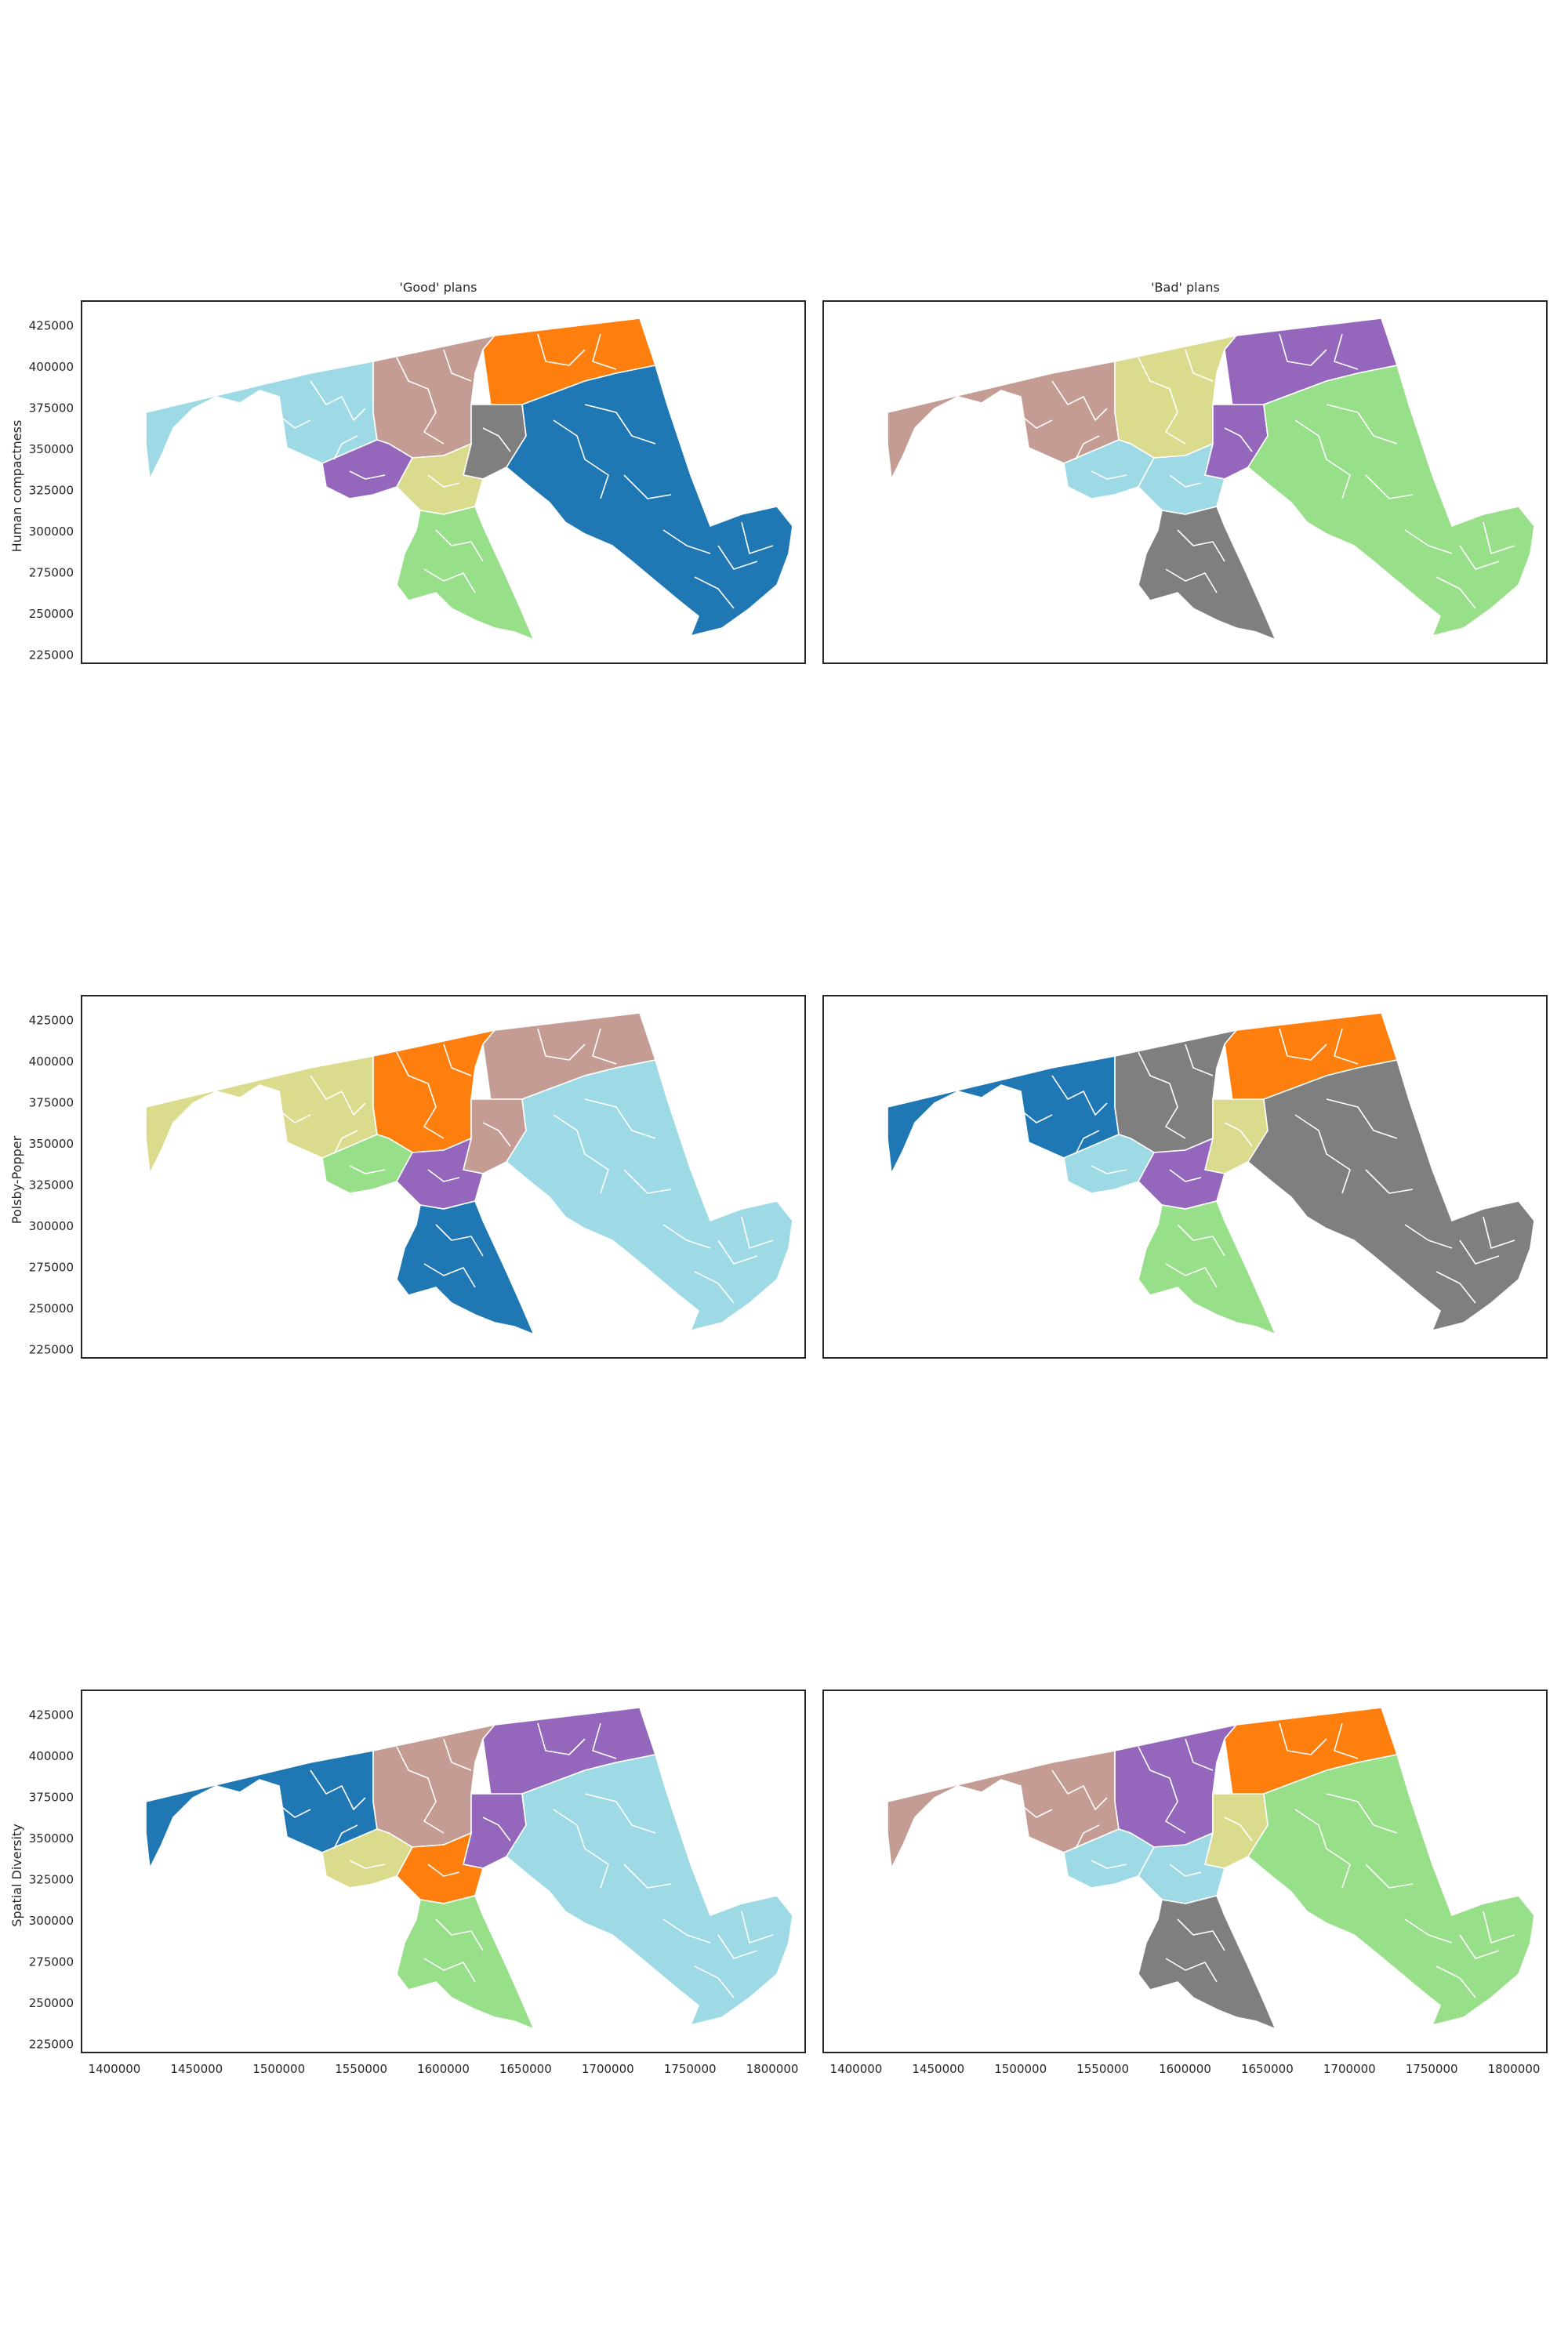  What do you see at coordinates (16, 1875) in the screenshot?
I see `row-label-spatial-diversity: Spatial Diversity` at bounding box center [16, 1875].